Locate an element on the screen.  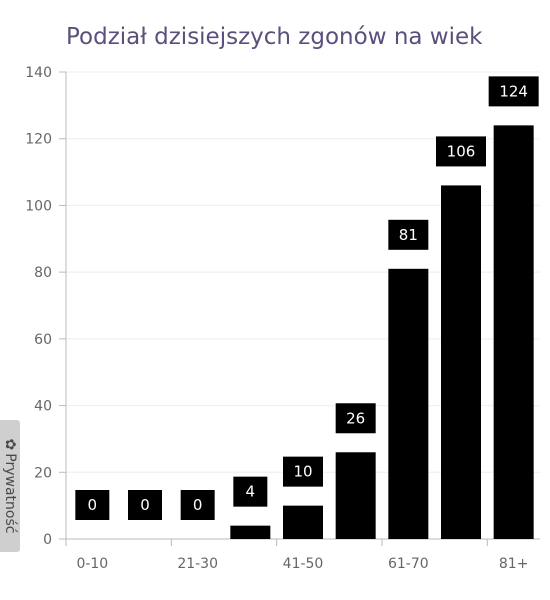
privacy-settings-tab: ✿ Prywatność is located at coordinates (10, 486).